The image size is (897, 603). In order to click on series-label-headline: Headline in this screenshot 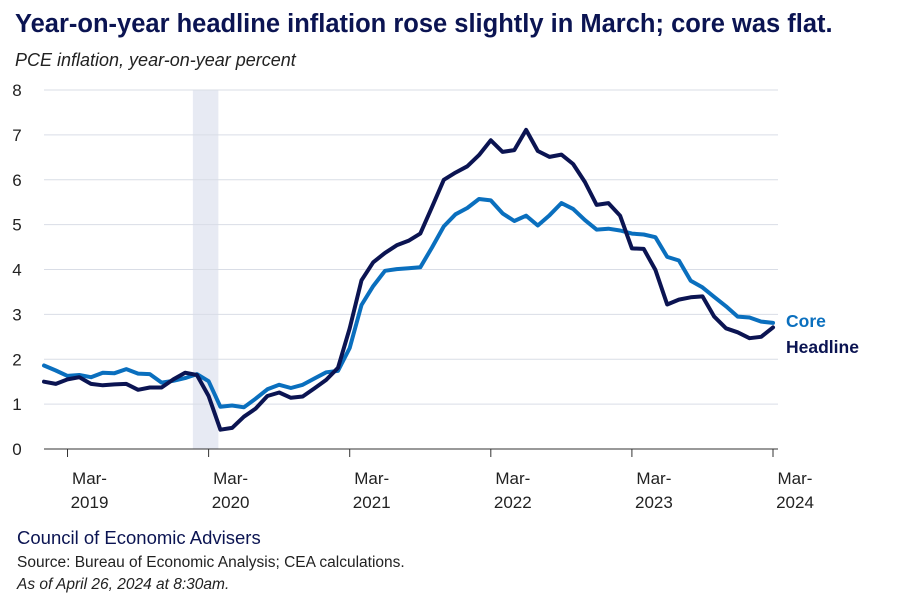, I will do `click(822, 347)`.